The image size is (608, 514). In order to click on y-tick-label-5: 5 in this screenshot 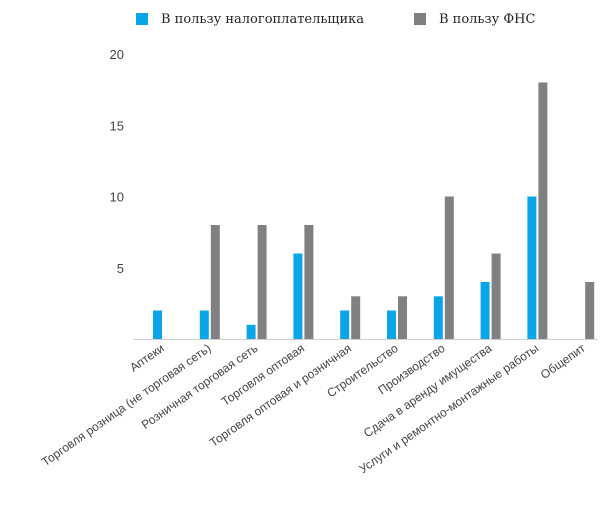, I will do `click(120, 268)`.